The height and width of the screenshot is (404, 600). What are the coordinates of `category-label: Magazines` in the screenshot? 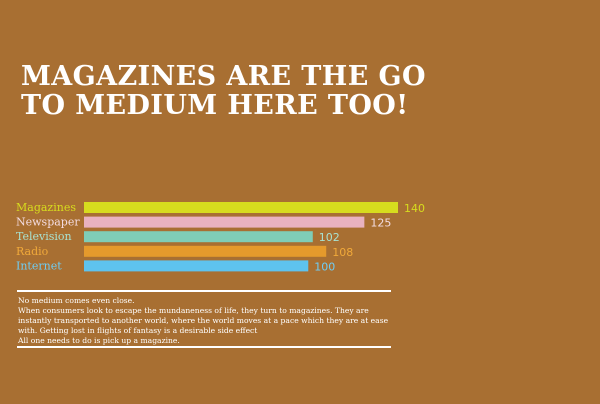 It's located at (46, 207).